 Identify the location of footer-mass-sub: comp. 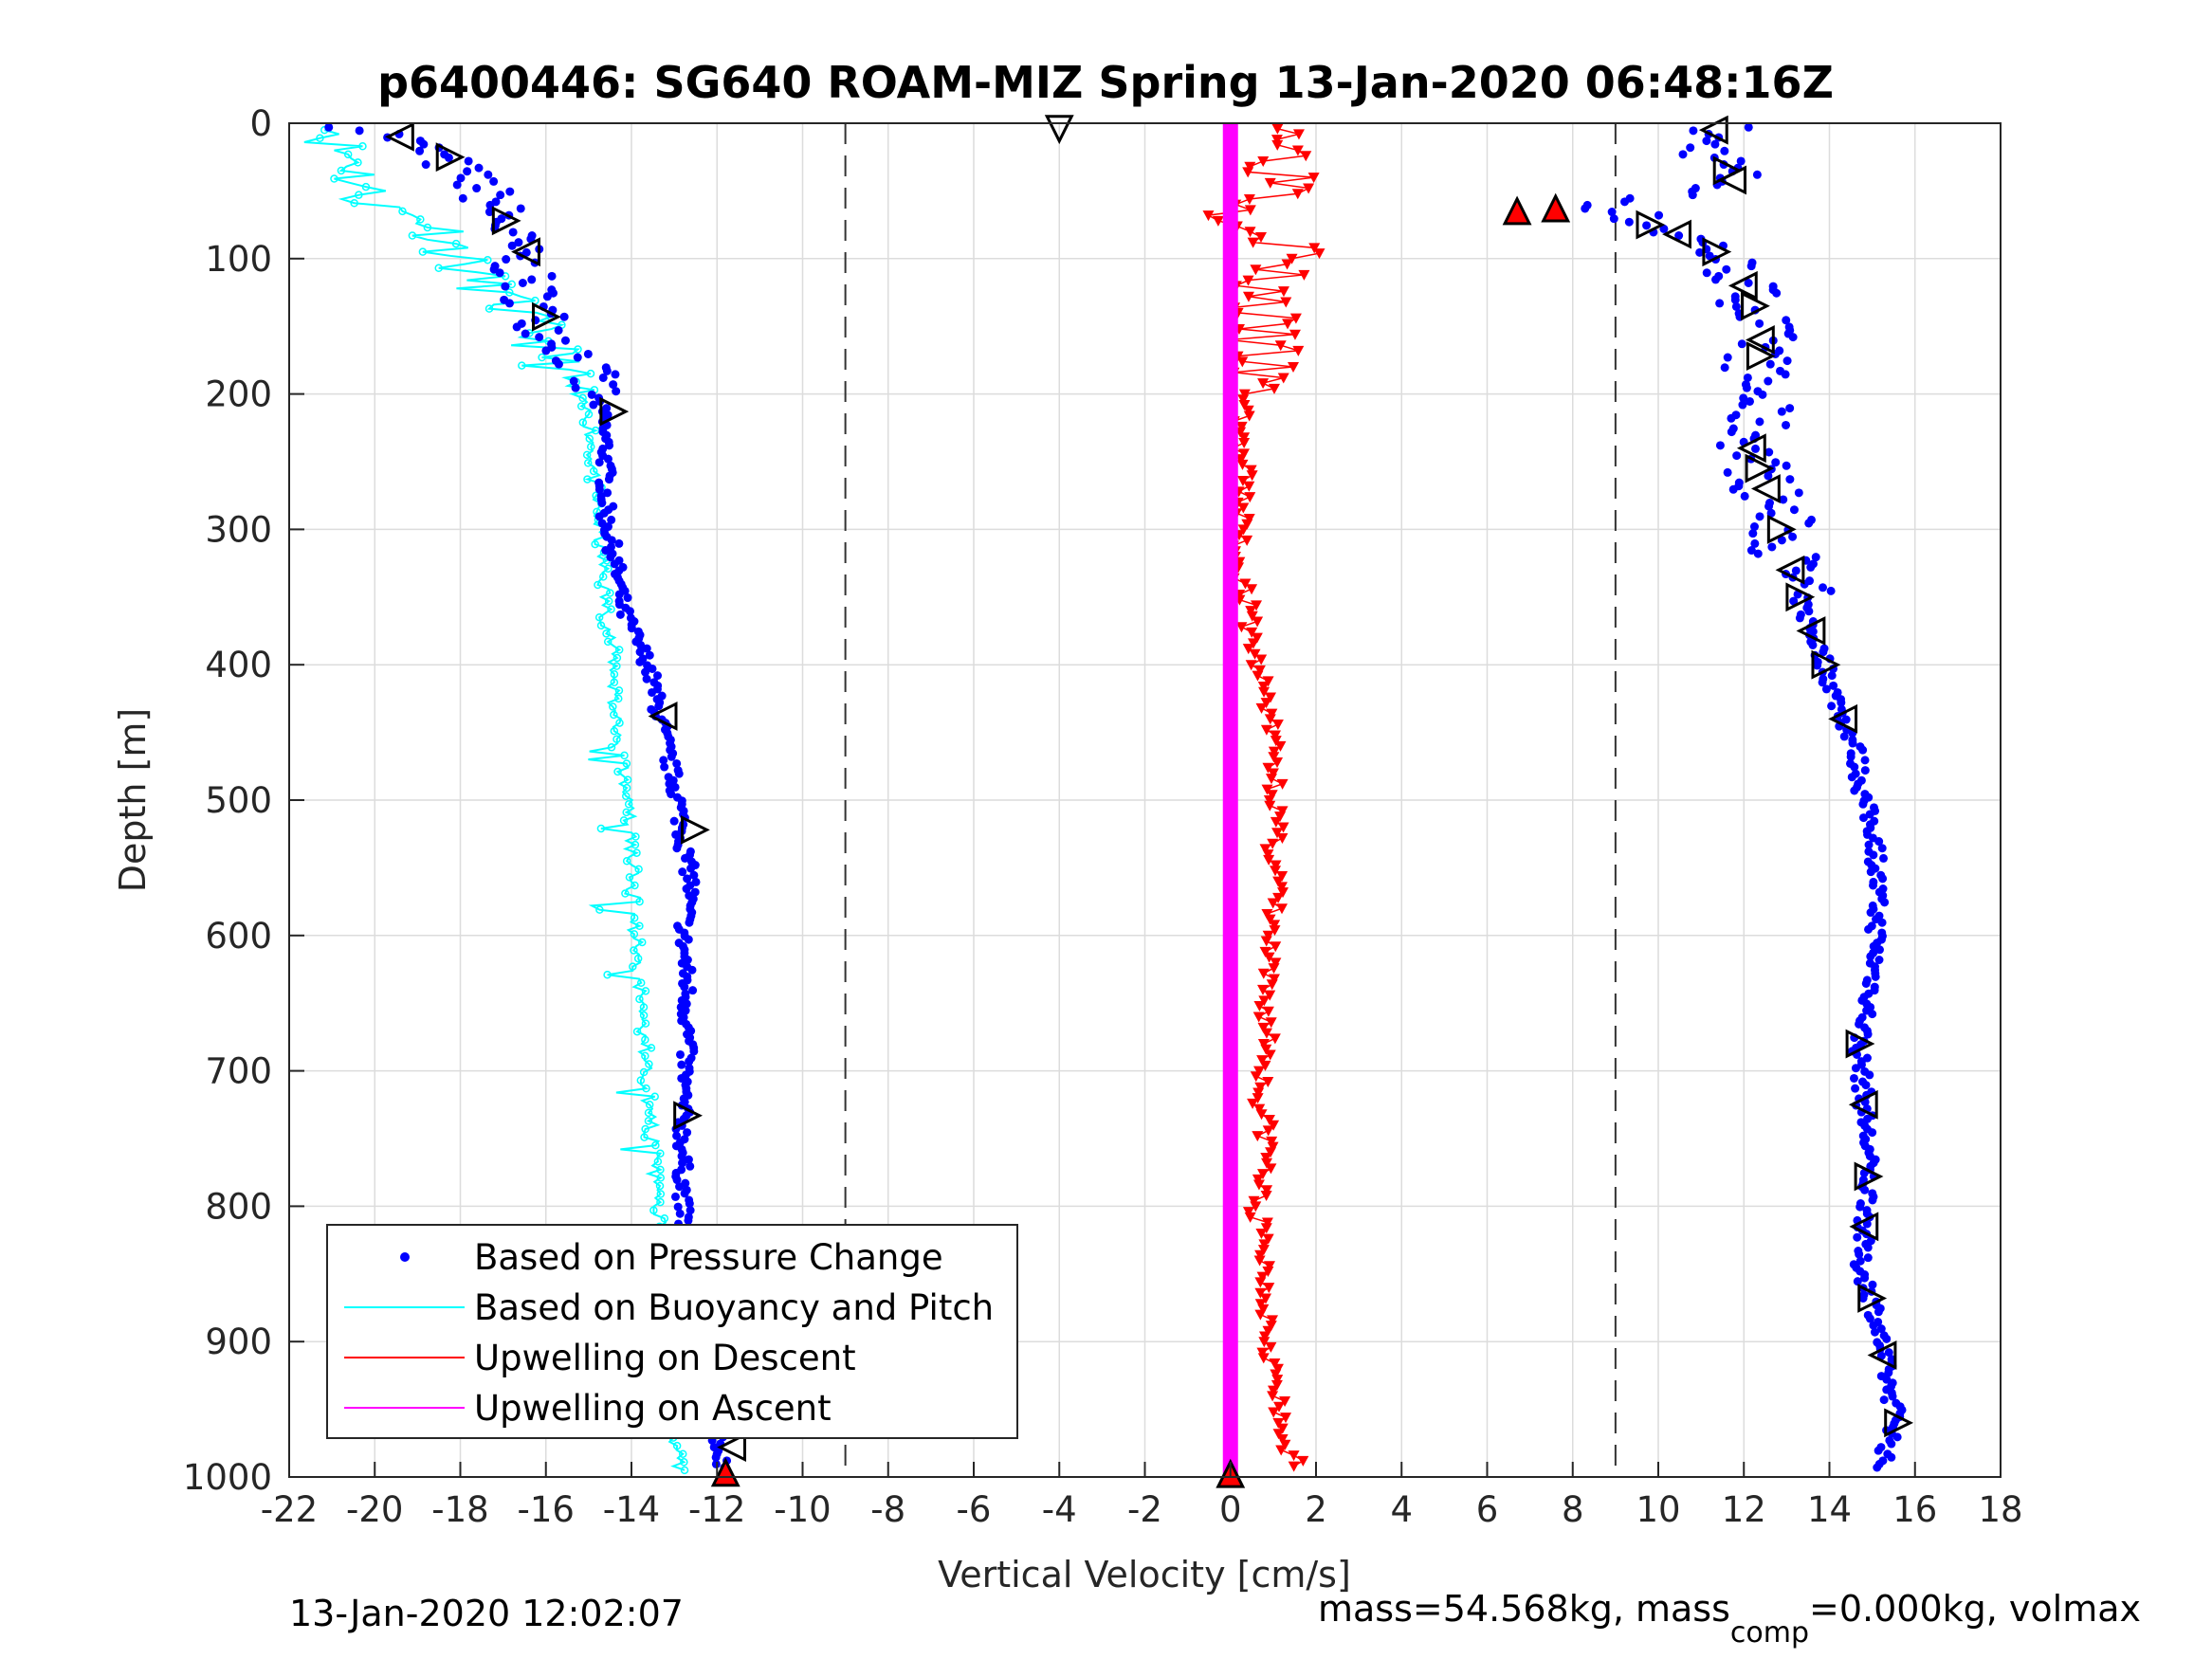
(1769, 1633).